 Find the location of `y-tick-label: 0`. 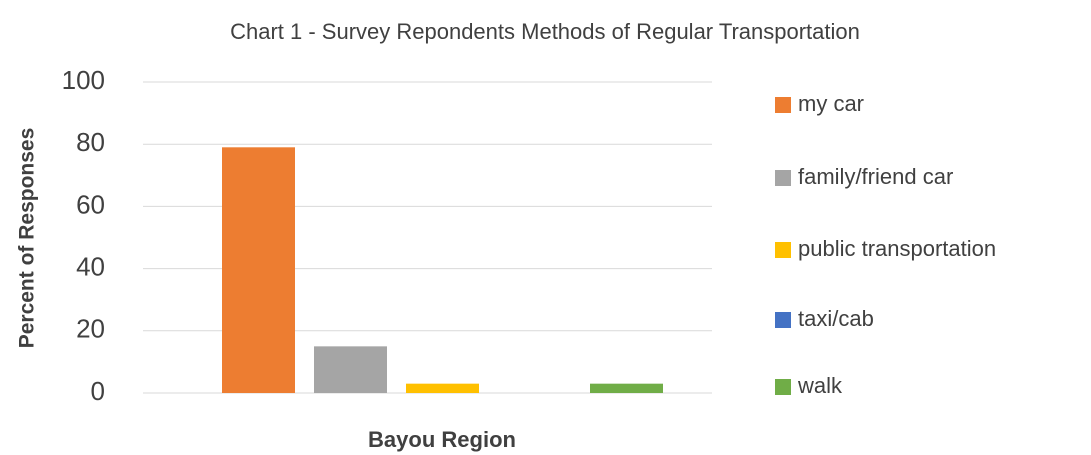

y-tick-label: 0 is located at coordinates (98, 391).